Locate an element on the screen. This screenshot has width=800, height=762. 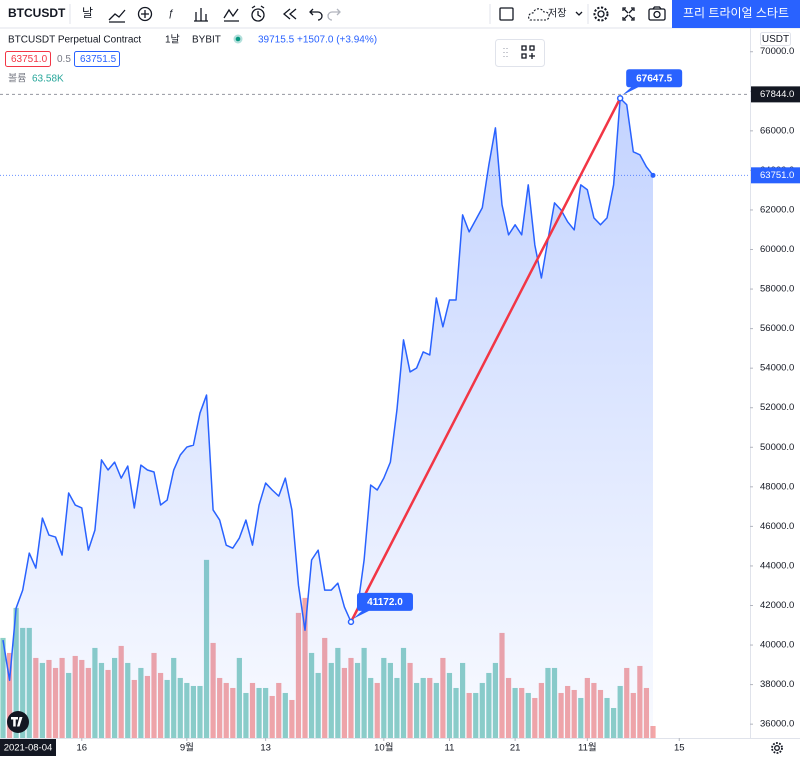
value-label: 41172.0 is located at coordinates (385, 602).